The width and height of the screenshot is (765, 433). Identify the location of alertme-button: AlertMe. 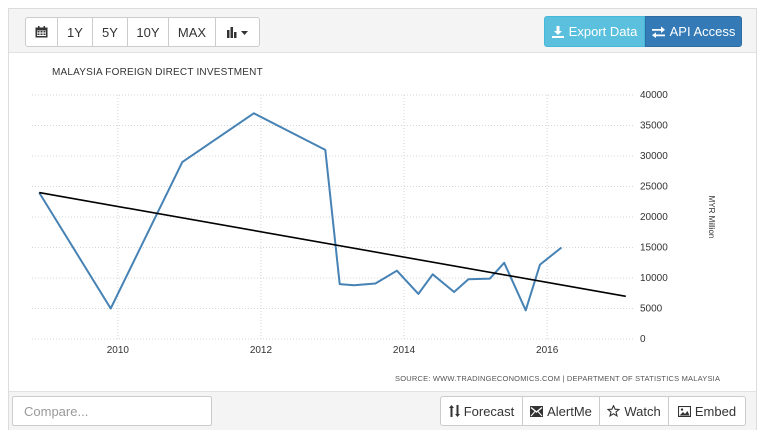
(561, 411).